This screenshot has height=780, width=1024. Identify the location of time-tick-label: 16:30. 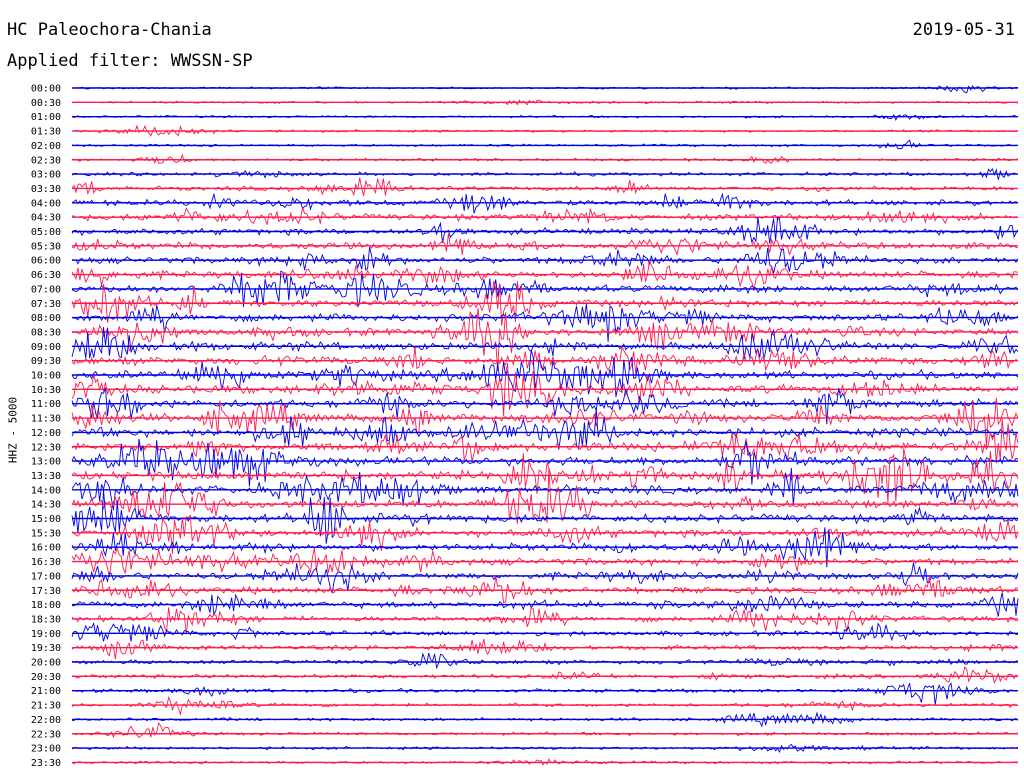
(46, 562).